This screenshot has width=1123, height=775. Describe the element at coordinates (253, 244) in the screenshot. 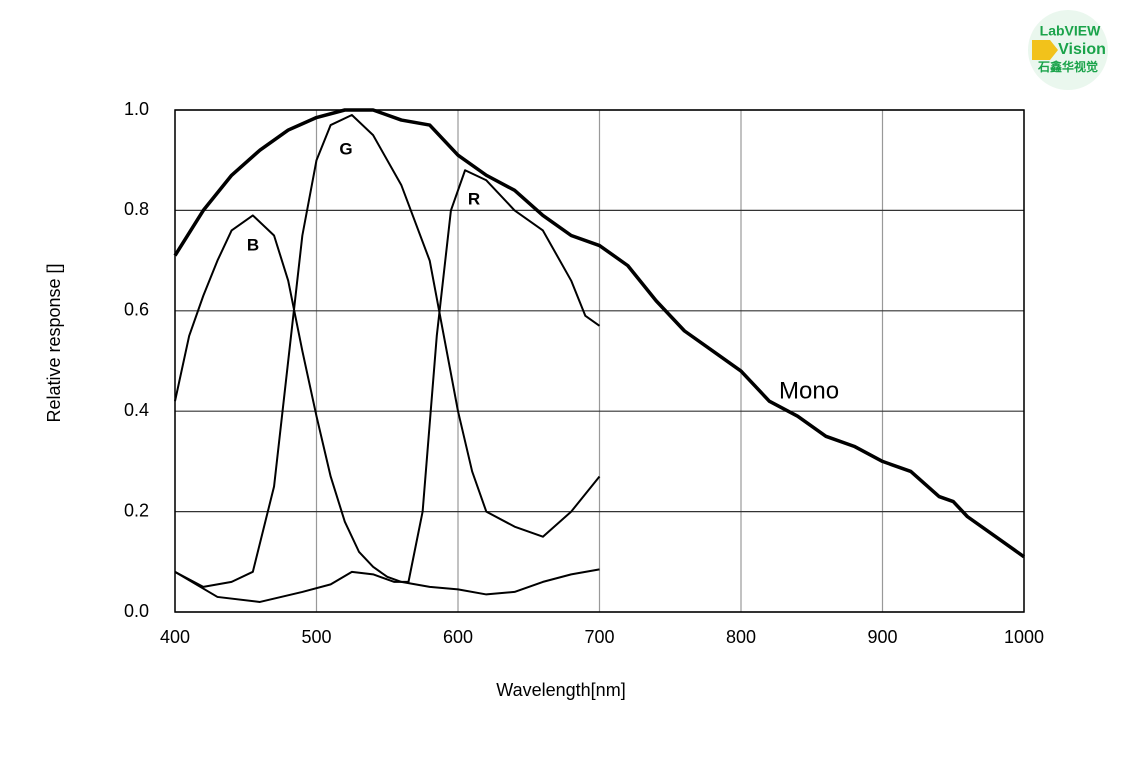

I see `series-label: B` at that location.